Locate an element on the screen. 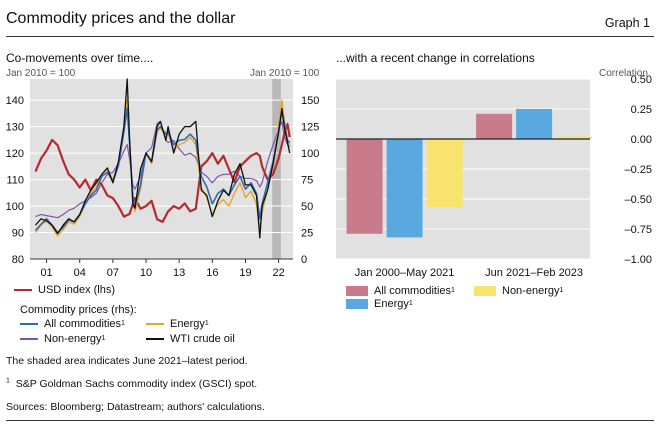 This screenshot has width=660, height=426. y-left-tick-label: 110 is located at coordinates (15, 181).